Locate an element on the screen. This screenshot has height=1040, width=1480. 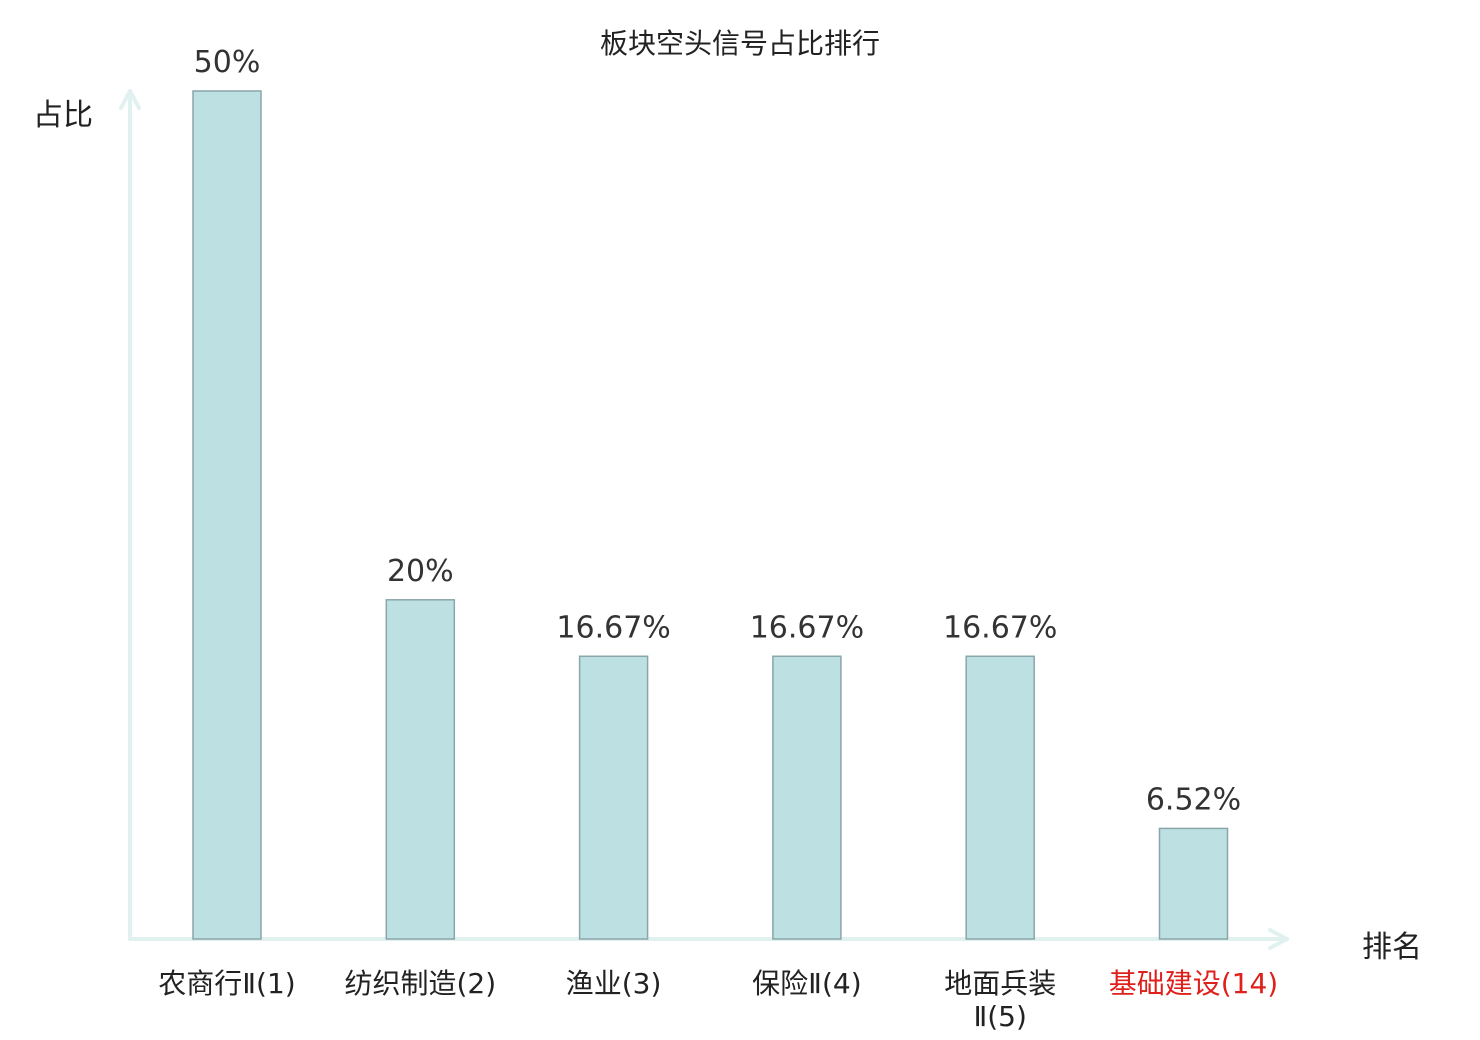
y-axis-label: 占比 is located at coordinates (63, 115).